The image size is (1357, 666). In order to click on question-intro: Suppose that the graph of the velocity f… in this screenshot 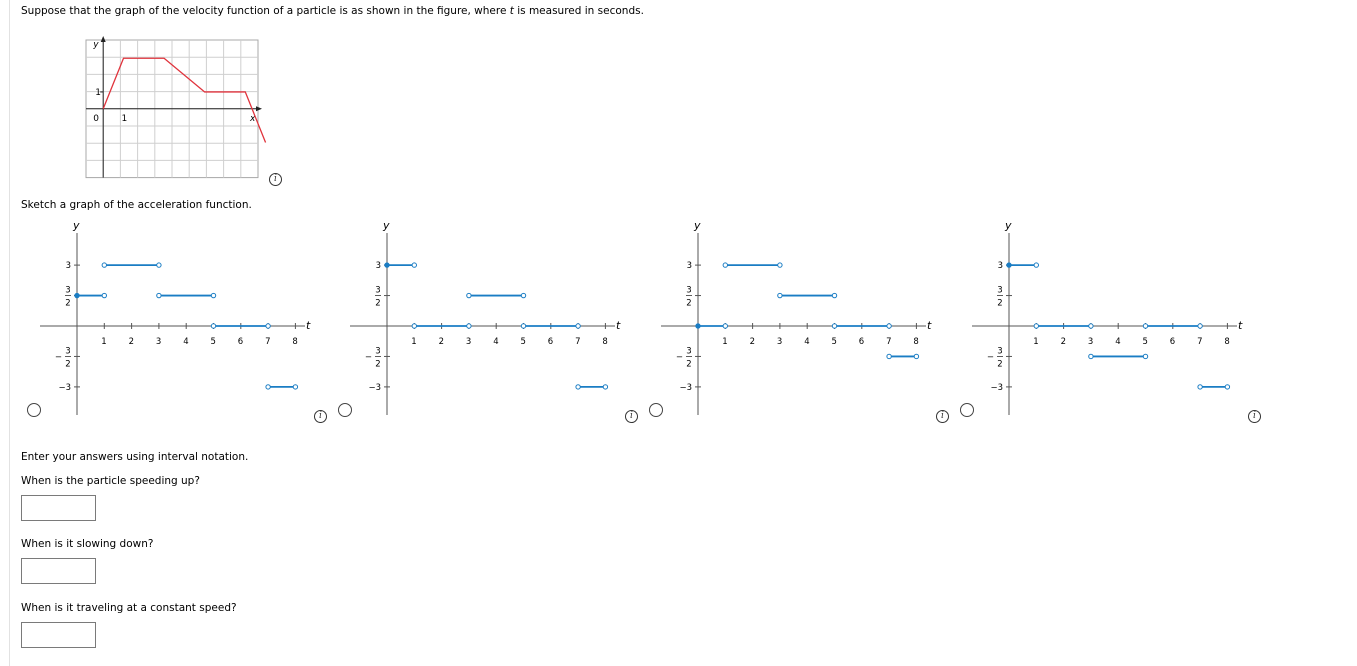, I will do `click(332, 11)`.